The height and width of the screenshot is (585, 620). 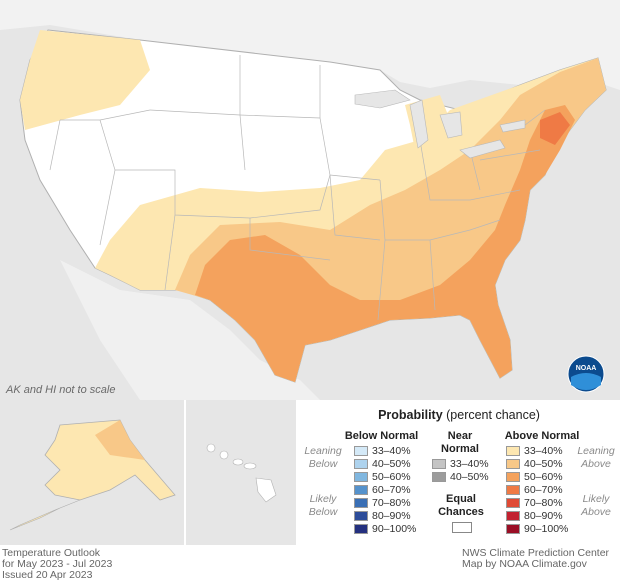 I want to click on noaa-logo: NOAA, so click(x=586, y=374).